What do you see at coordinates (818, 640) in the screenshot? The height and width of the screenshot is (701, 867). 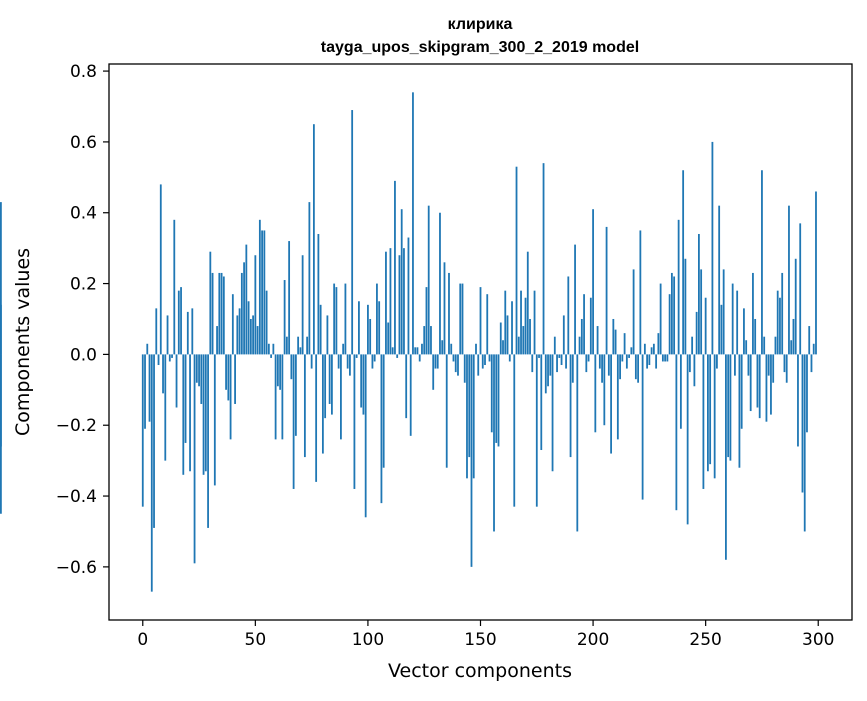 I see `x-tick-label: 300` at bounding box center [818, 640].